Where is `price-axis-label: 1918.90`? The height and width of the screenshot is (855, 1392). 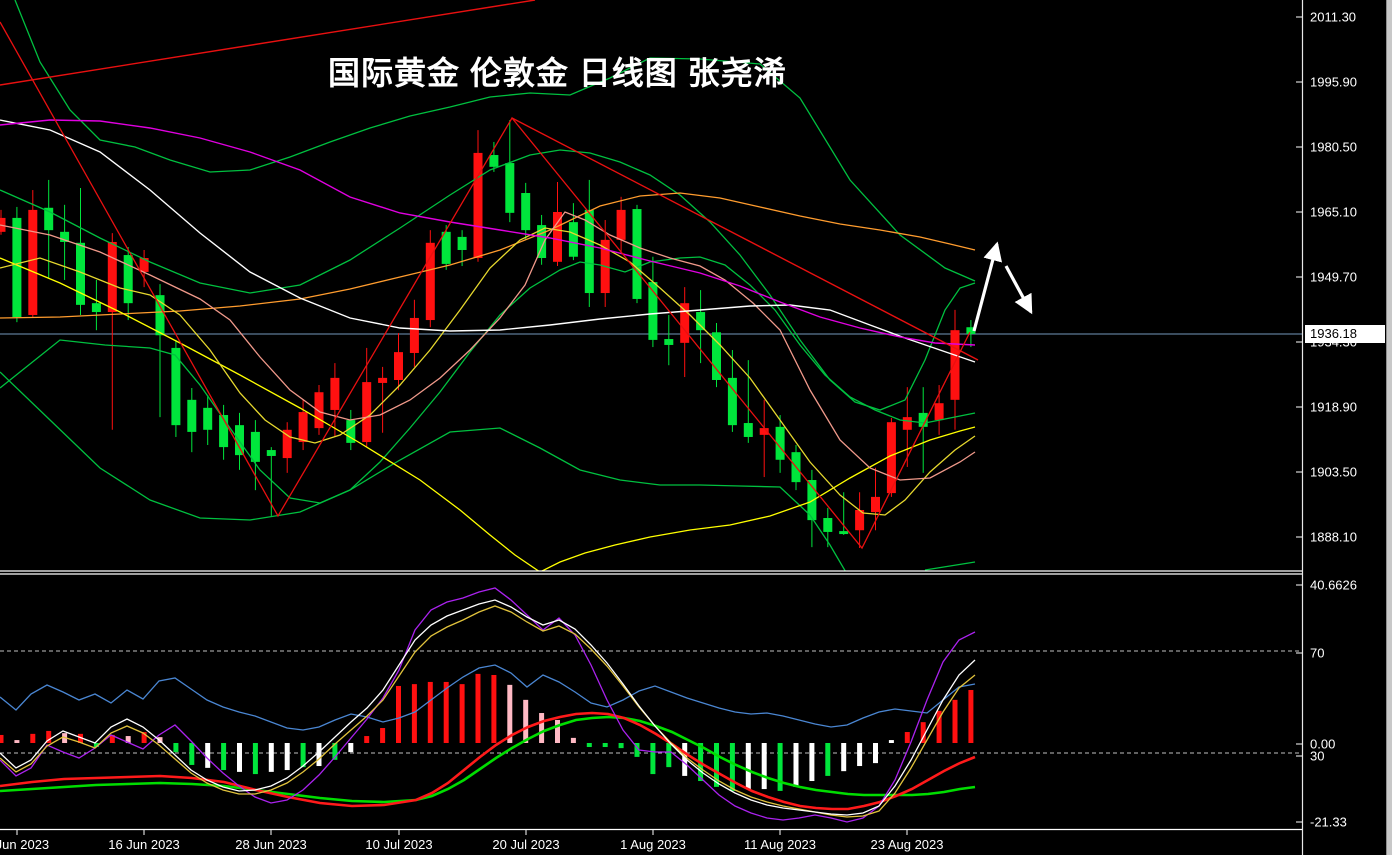 price-axis-label: 1918.90 is located at coordinates (1333, 407).